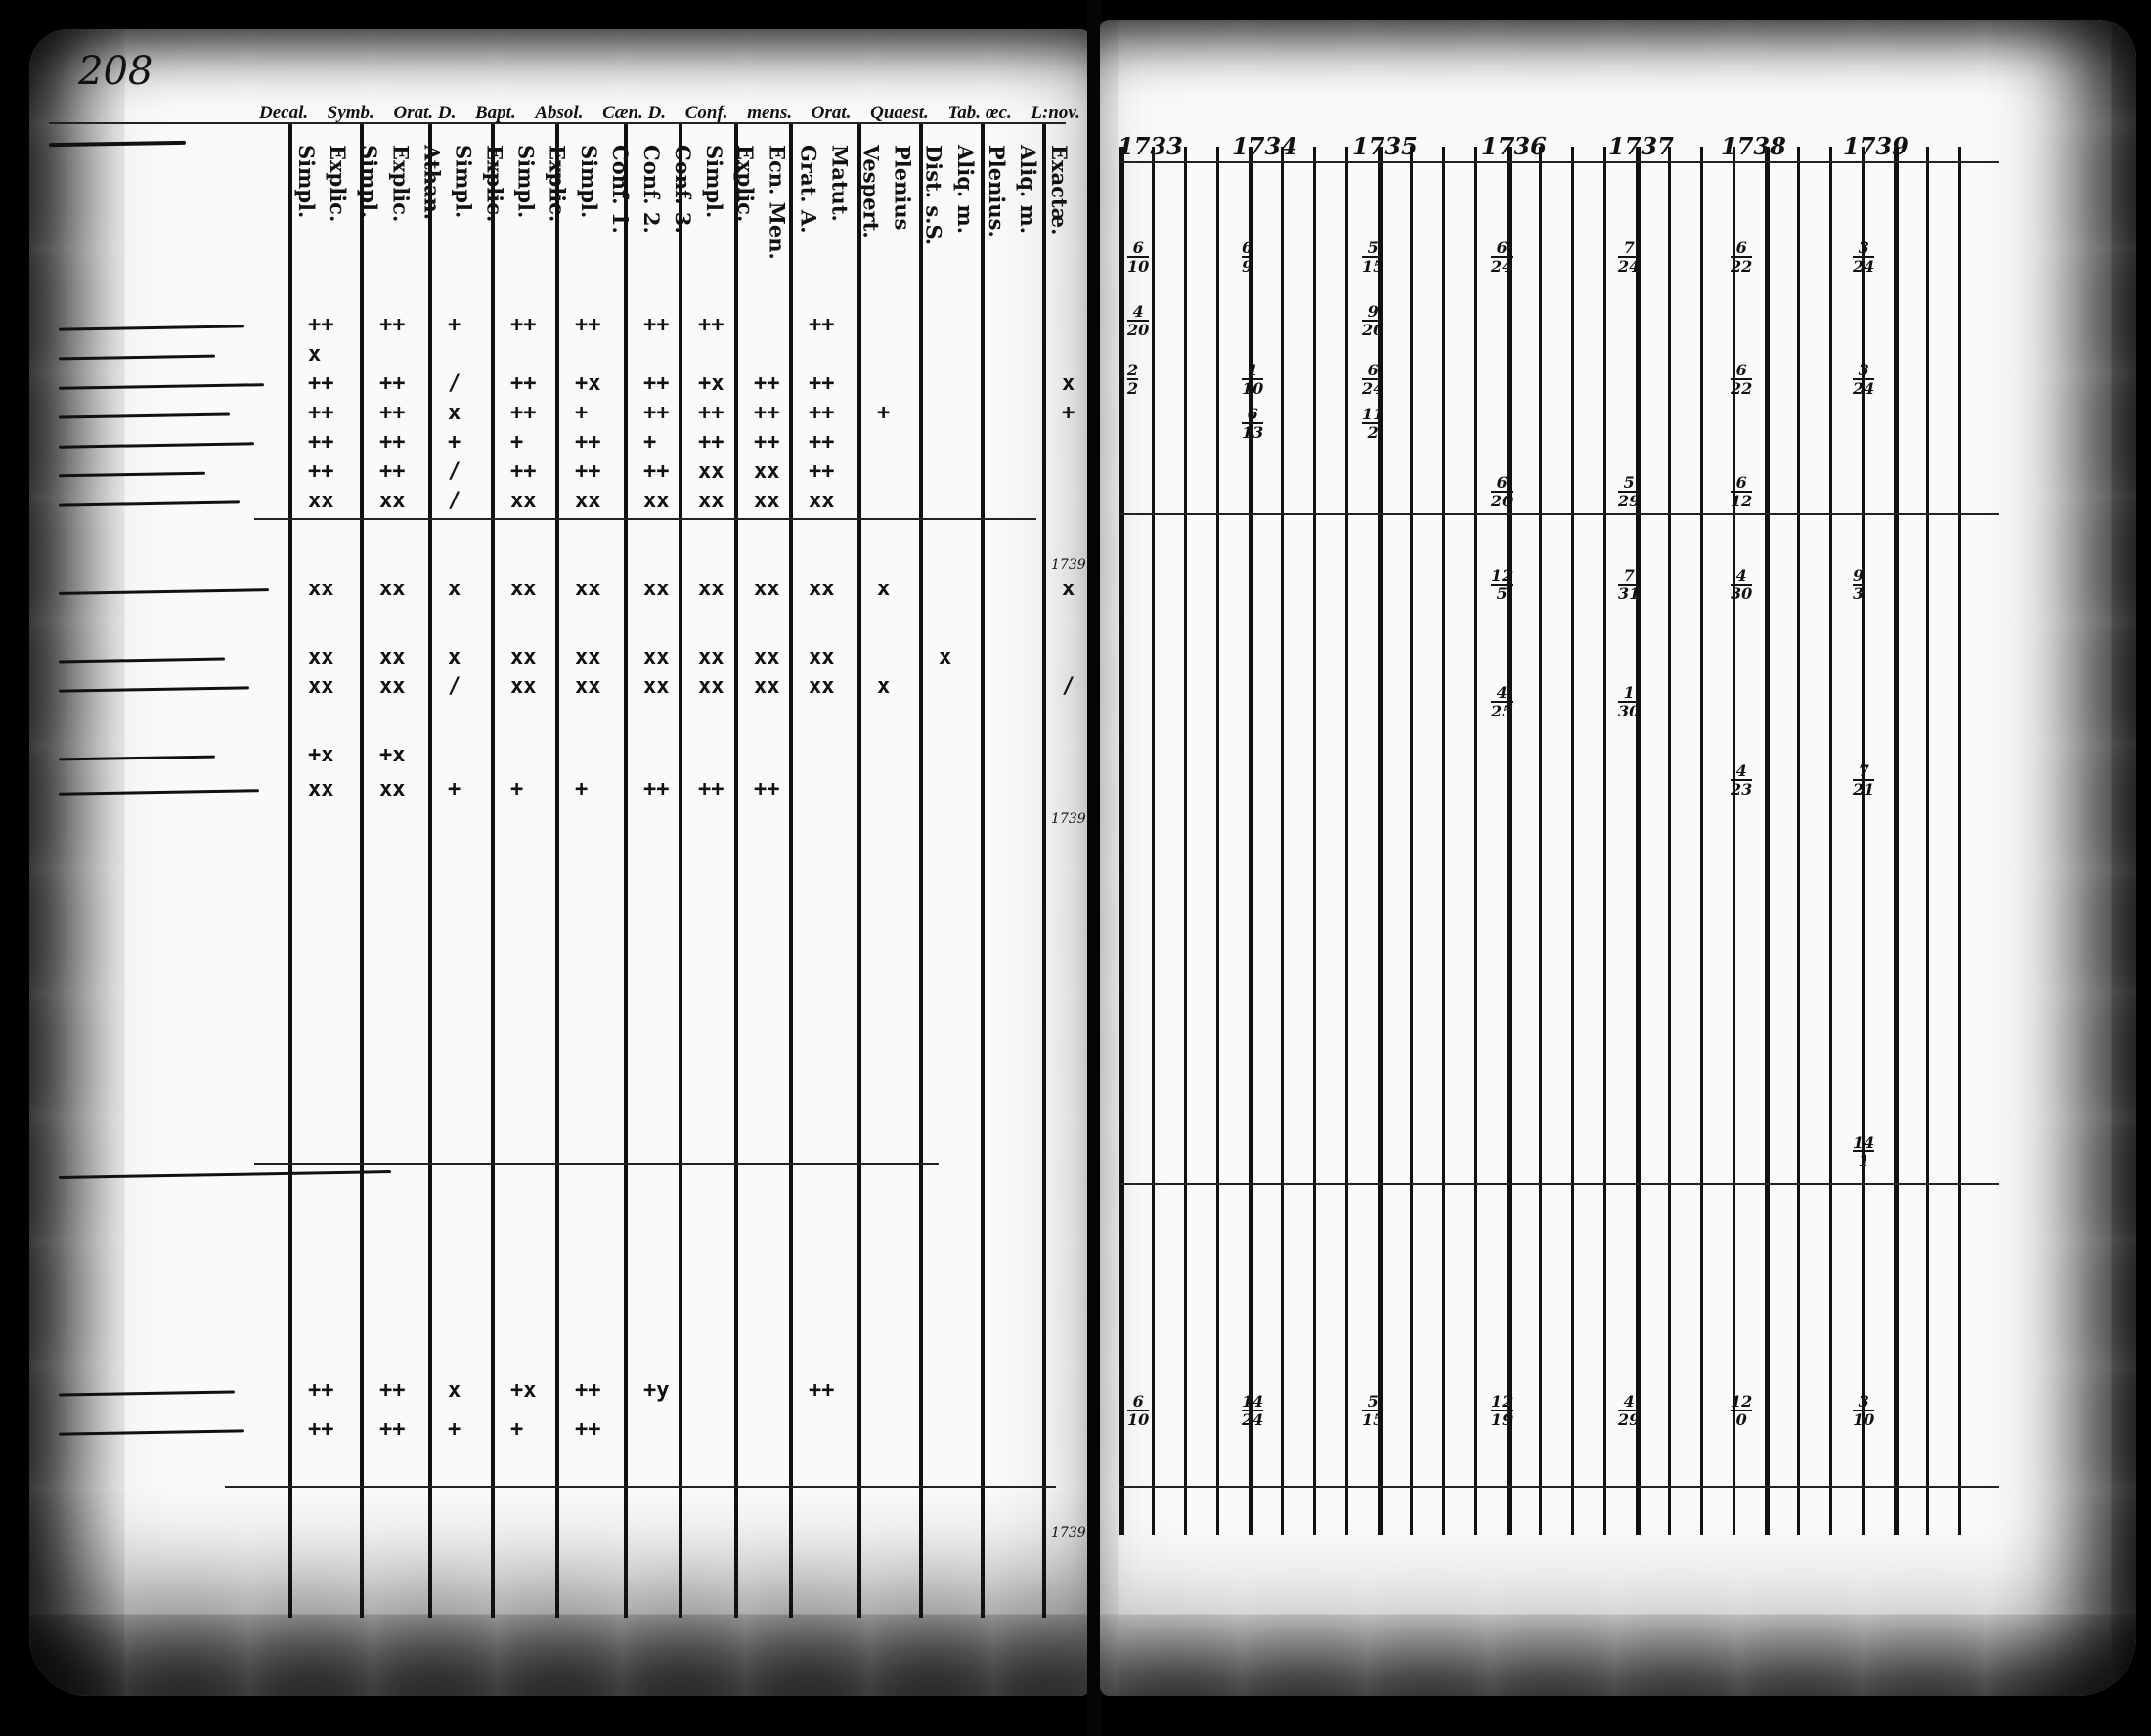  Describe the element at coordinates (455, 686) in the screenshot. I see `tally-mark: /` at that location.